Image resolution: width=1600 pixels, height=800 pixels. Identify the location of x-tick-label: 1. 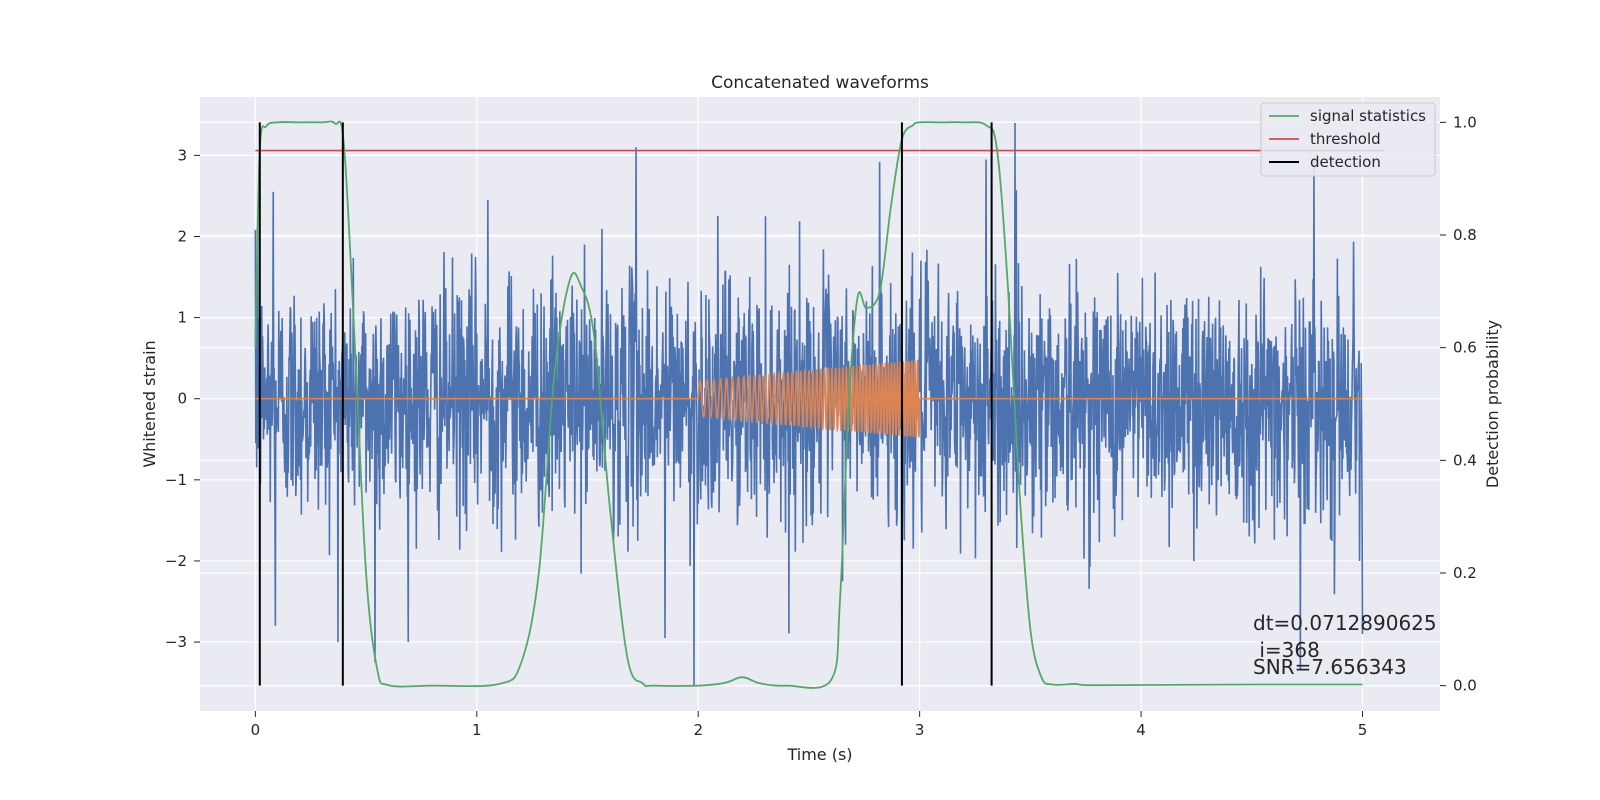
(477, 730).